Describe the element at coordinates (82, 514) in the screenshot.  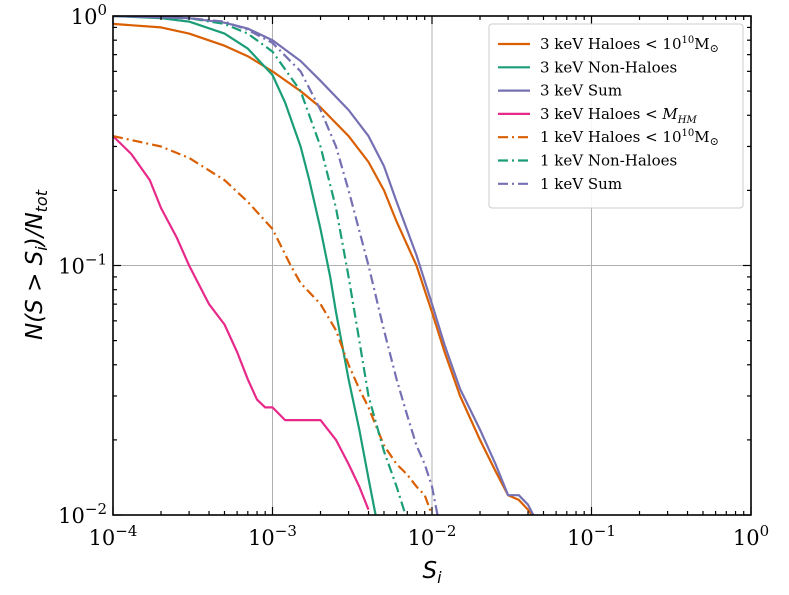
I see `y-tick-label: 10⁻²` at that location.